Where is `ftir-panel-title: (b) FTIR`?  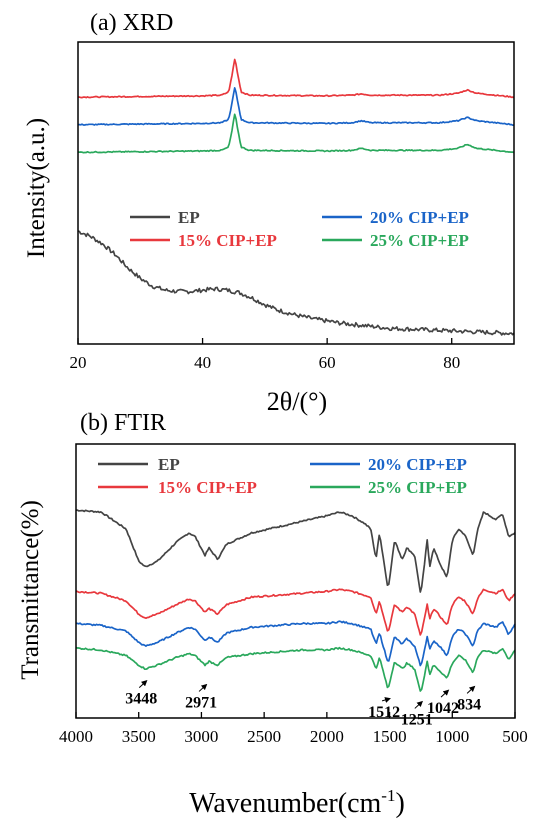
ftir-panel-title: (b) FTIR is located at coordinates (123, 423).